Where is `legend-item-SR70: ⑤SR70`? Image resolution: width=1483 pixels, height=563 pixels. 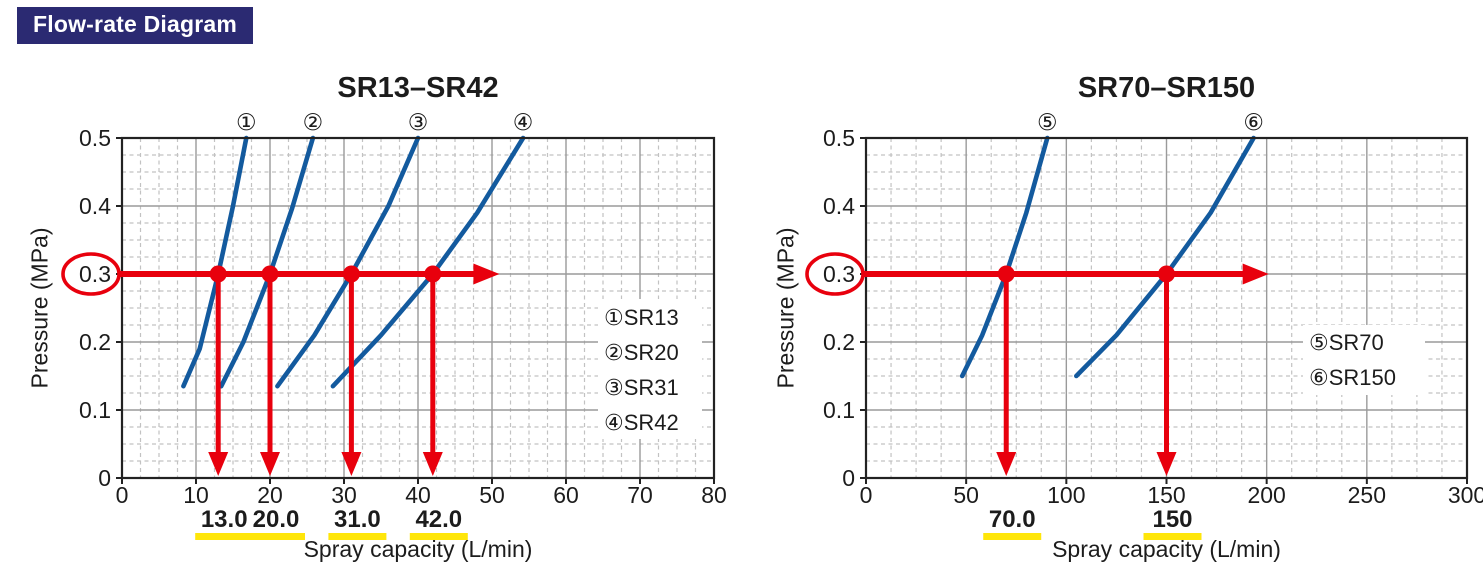 legend-item-SR70: ⑤SR70 is located at coordinates (1346, 342).